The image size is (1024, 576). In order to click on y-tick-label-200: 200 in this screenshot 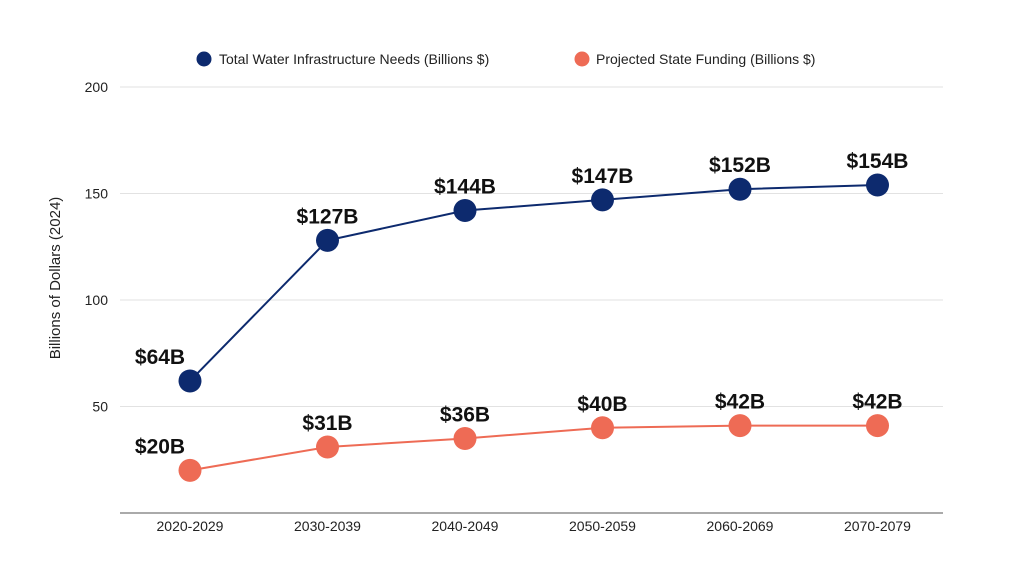, I will do `click(97, 87)`.